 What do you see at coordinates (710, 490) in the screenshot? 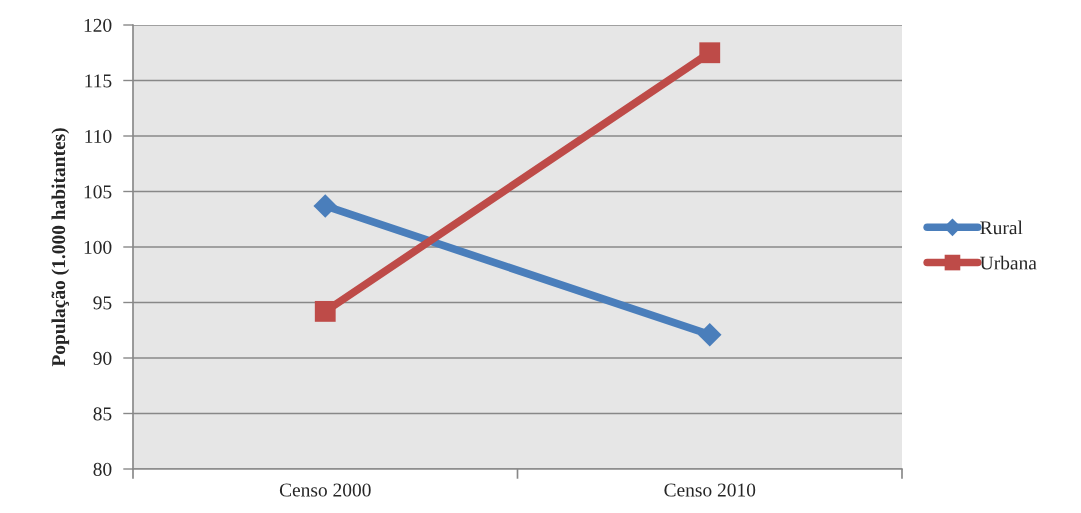
I see `x-tick-label: Censo 2010` at bounding box center [710, 490].